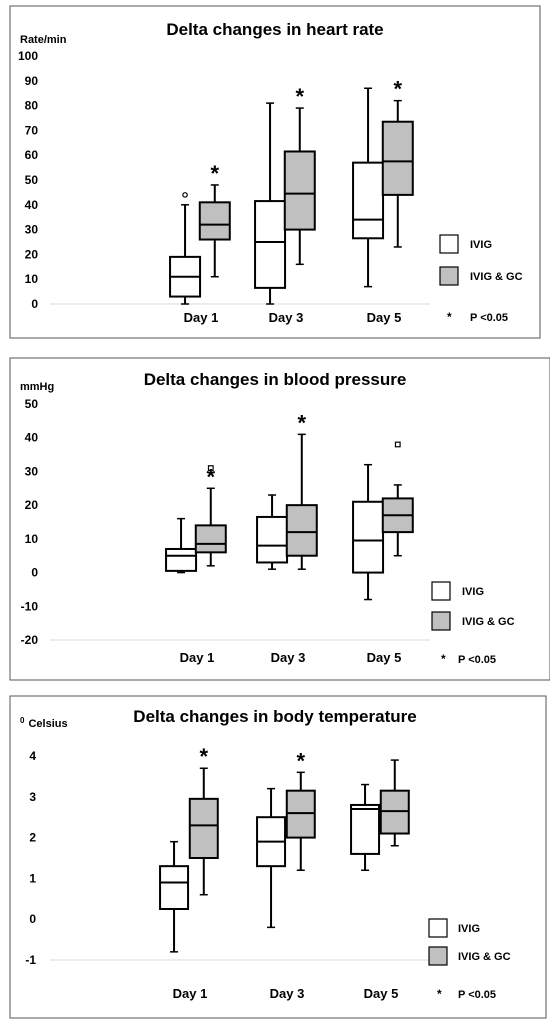  Describe the element at coordinates (43, 40) in the screenshot. I see `y-axis-label: Rate/min` at that location.